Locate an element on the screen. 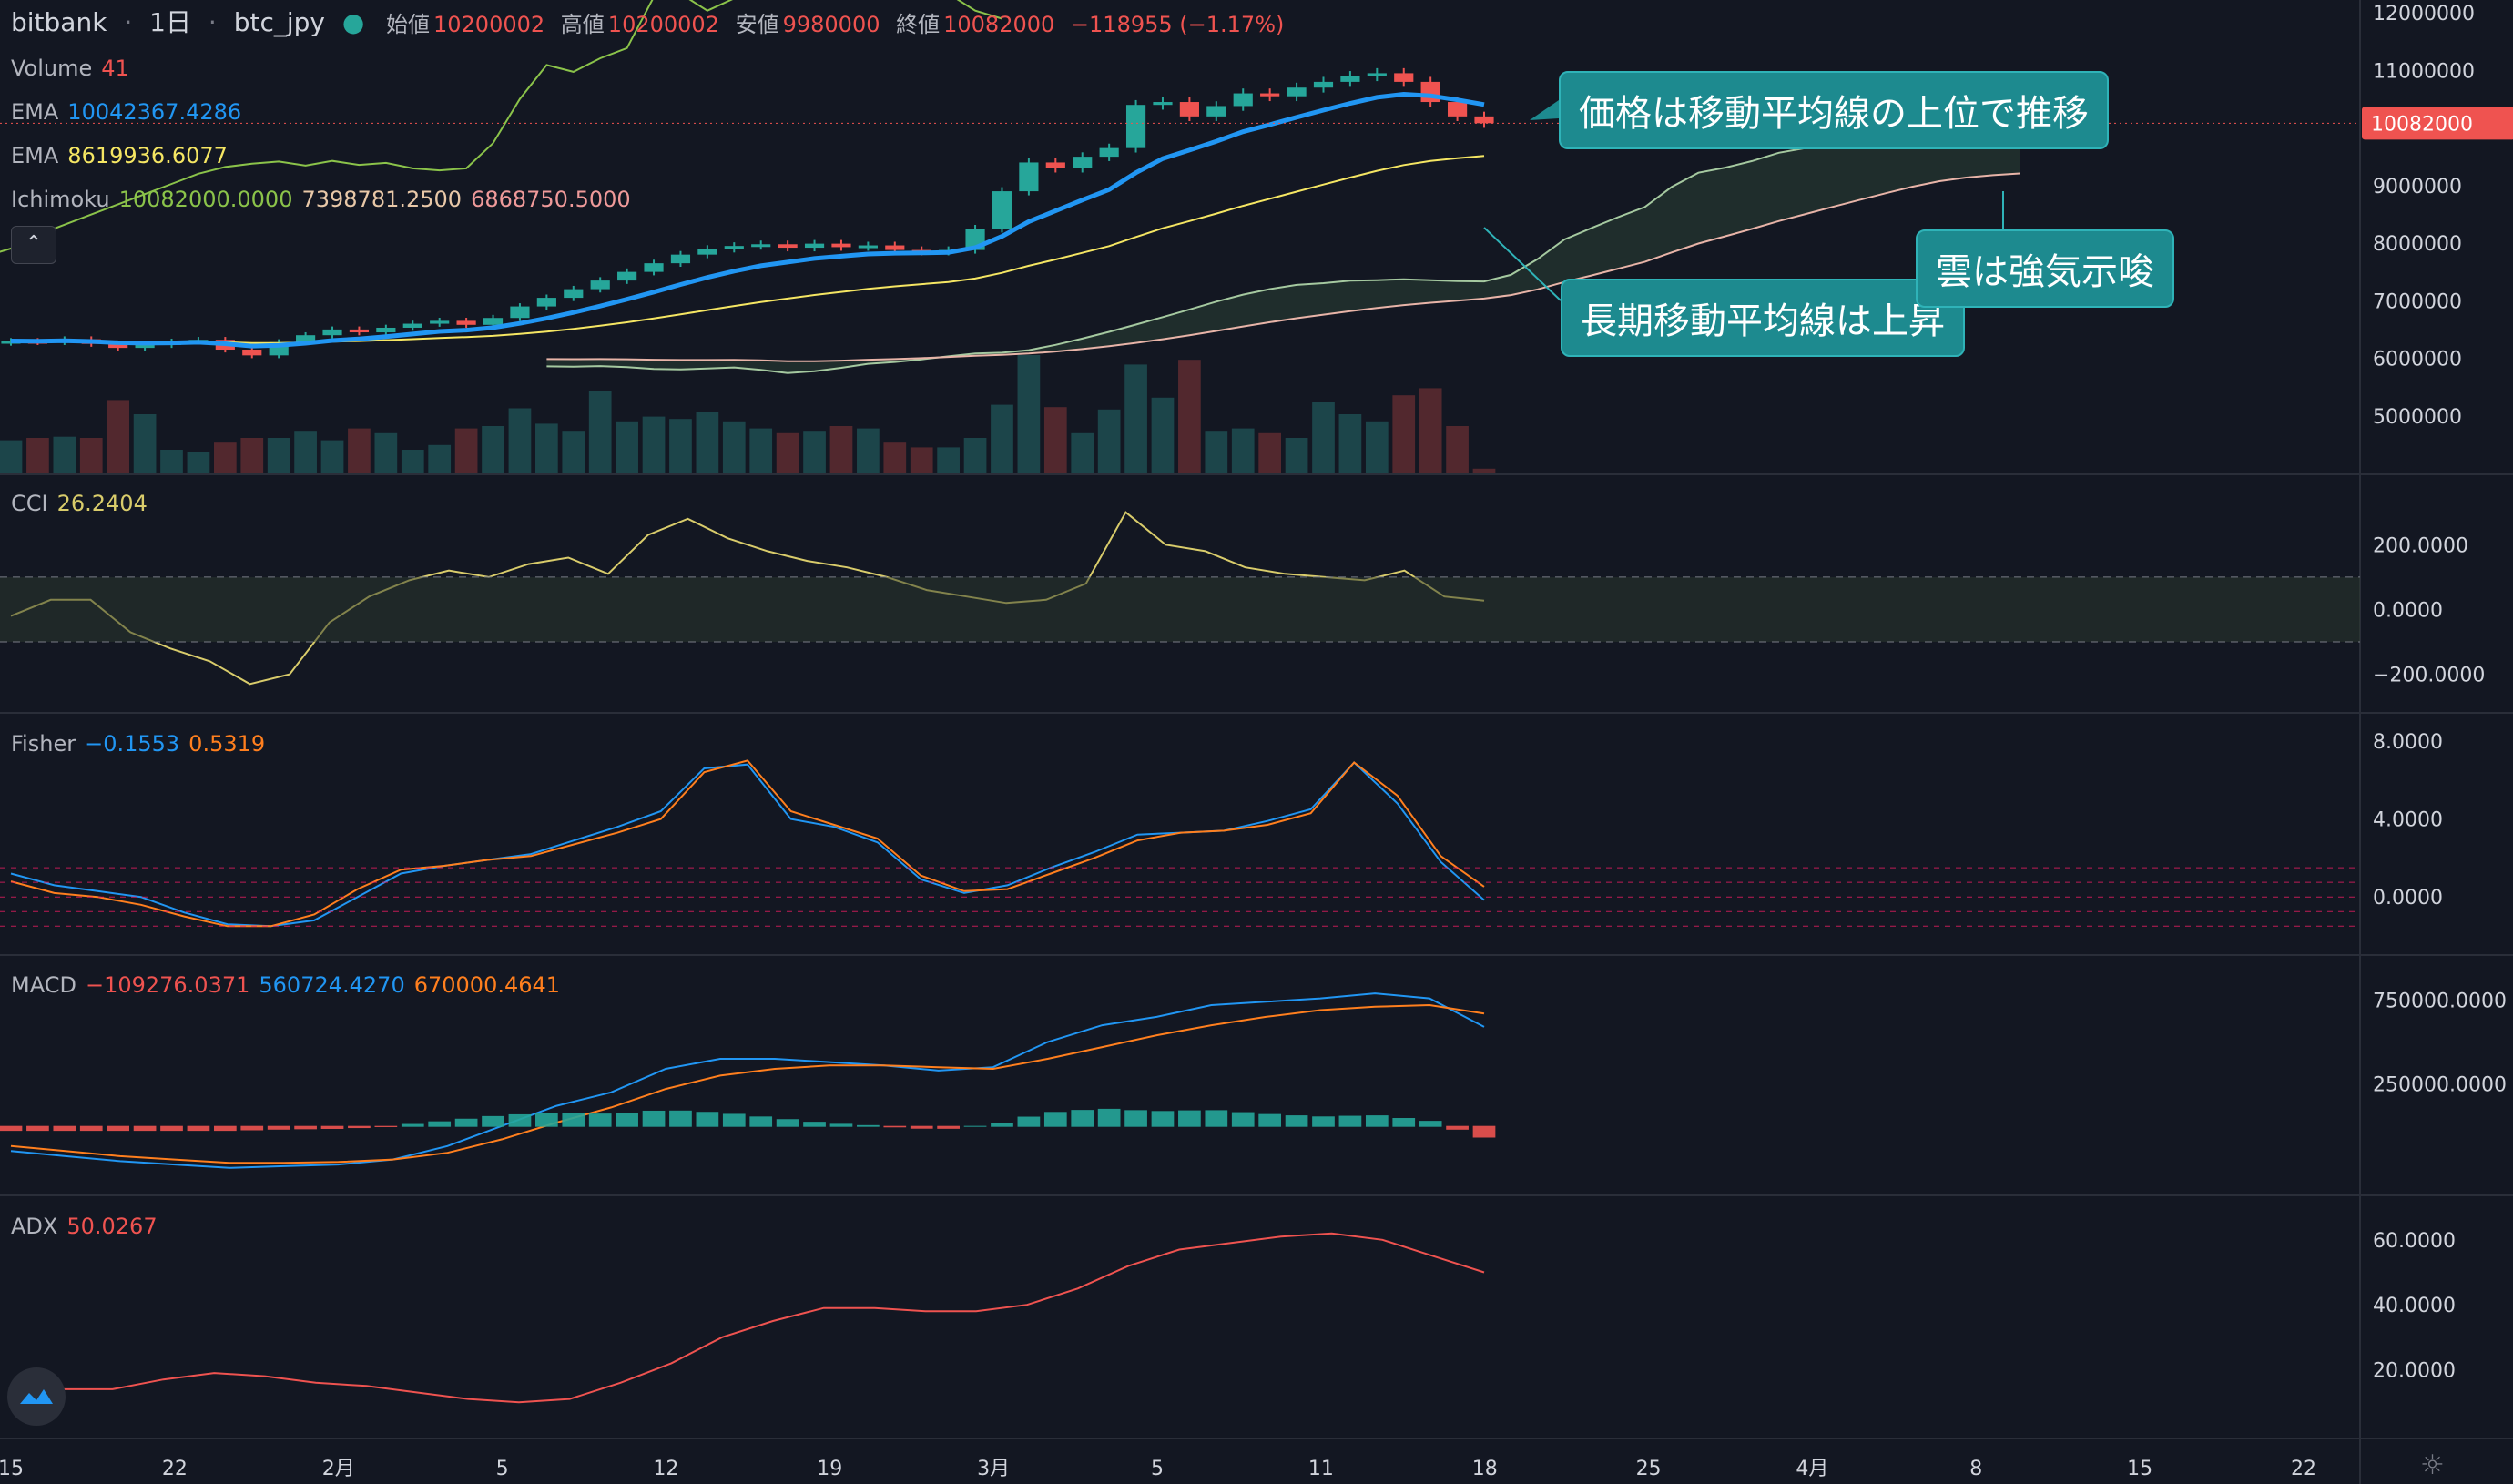 The width and height of the screenshot is (2513, 1484). cci-legend: CCI 26.2404 is located at coordinates (84, 503).